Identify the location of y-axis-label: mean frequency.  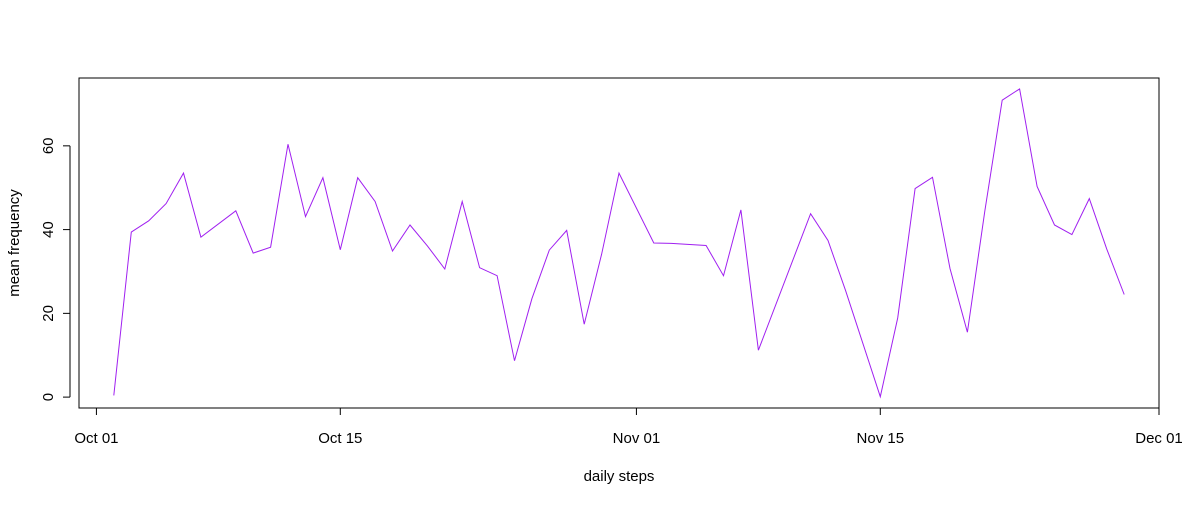
(14, 243).